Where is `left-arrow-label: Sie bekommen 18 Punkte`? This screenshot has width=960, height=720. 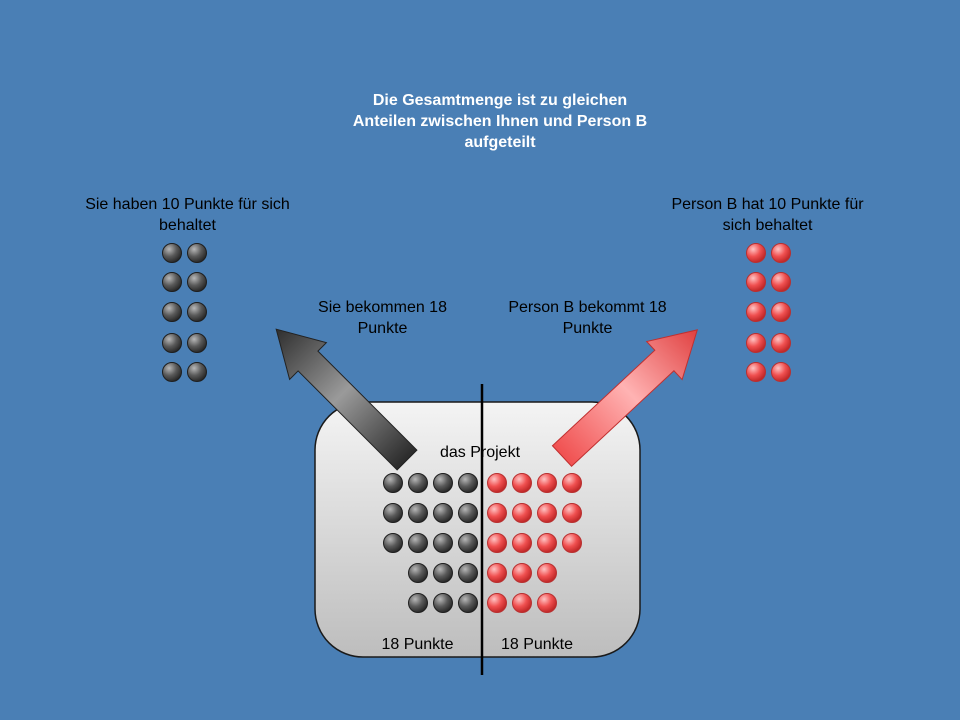 left-arrow-label: Sie bekommen 18 Punkte is located at coordinates (382, 318).